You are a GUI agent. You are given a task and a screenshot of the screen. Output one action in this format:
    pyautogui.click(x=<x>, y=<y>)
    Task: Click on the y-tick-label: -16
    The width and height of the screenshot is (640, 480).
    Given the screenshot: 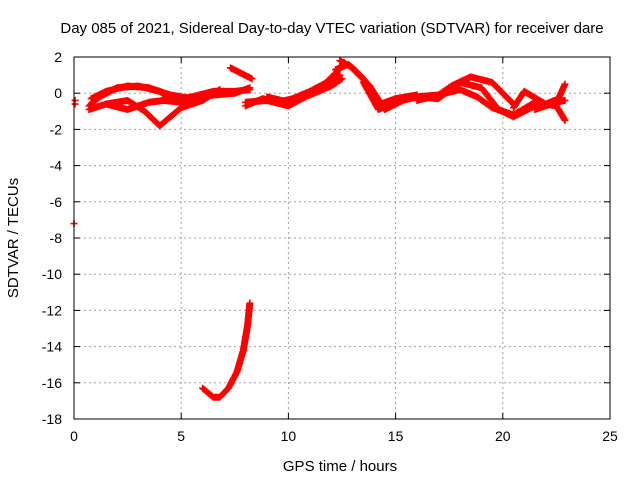 What is the action you would take?
    pyautogui.click(x=52, y=383)
    